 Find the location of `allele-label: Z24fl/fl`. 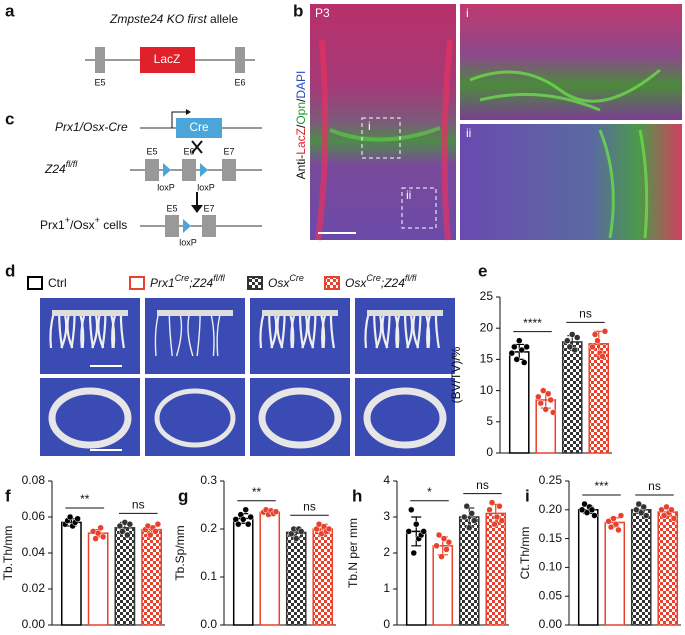

allele-label: Z24fl/fl is located at coordinates (61, 167).